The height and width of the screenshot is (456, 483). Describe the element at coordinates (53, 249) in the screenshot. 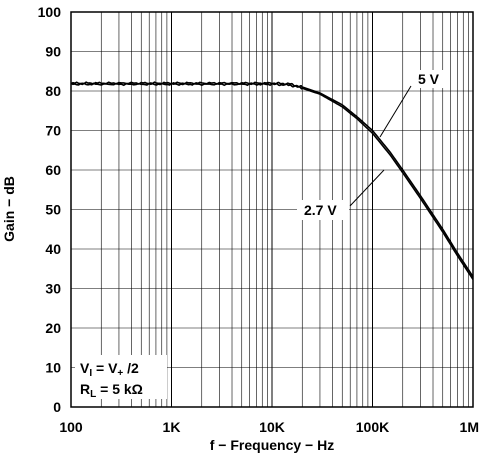

I see `y-tick-label: 40` at that location.